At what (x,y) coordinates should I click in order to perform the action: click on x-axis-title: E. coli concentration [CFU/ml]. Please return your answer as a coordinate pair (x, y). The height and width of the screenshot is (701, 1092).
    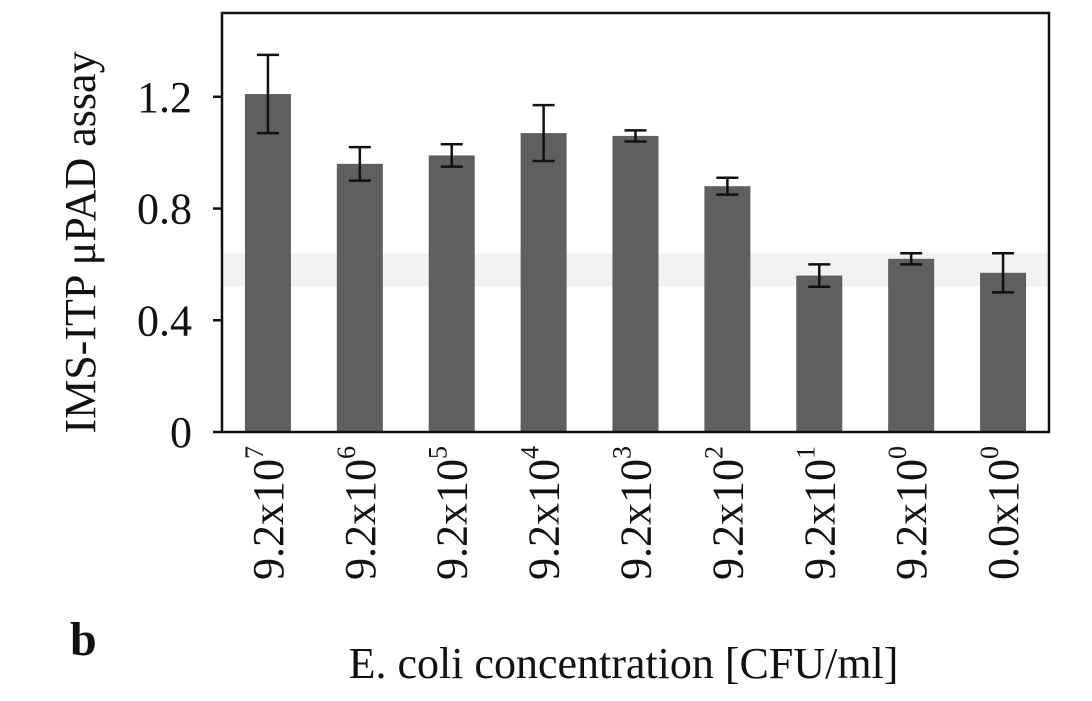
    Looking at the image, I should click on (624, 663).